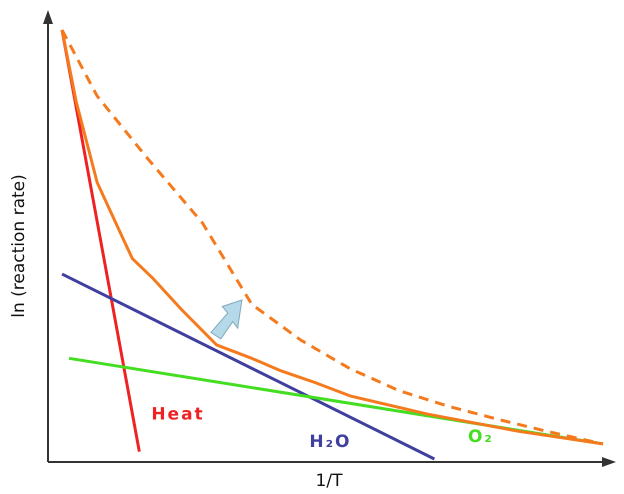  Describe the element at coordinates (330, 481) in the screenshot. I see `x-axis-title: 1/T` at that location.